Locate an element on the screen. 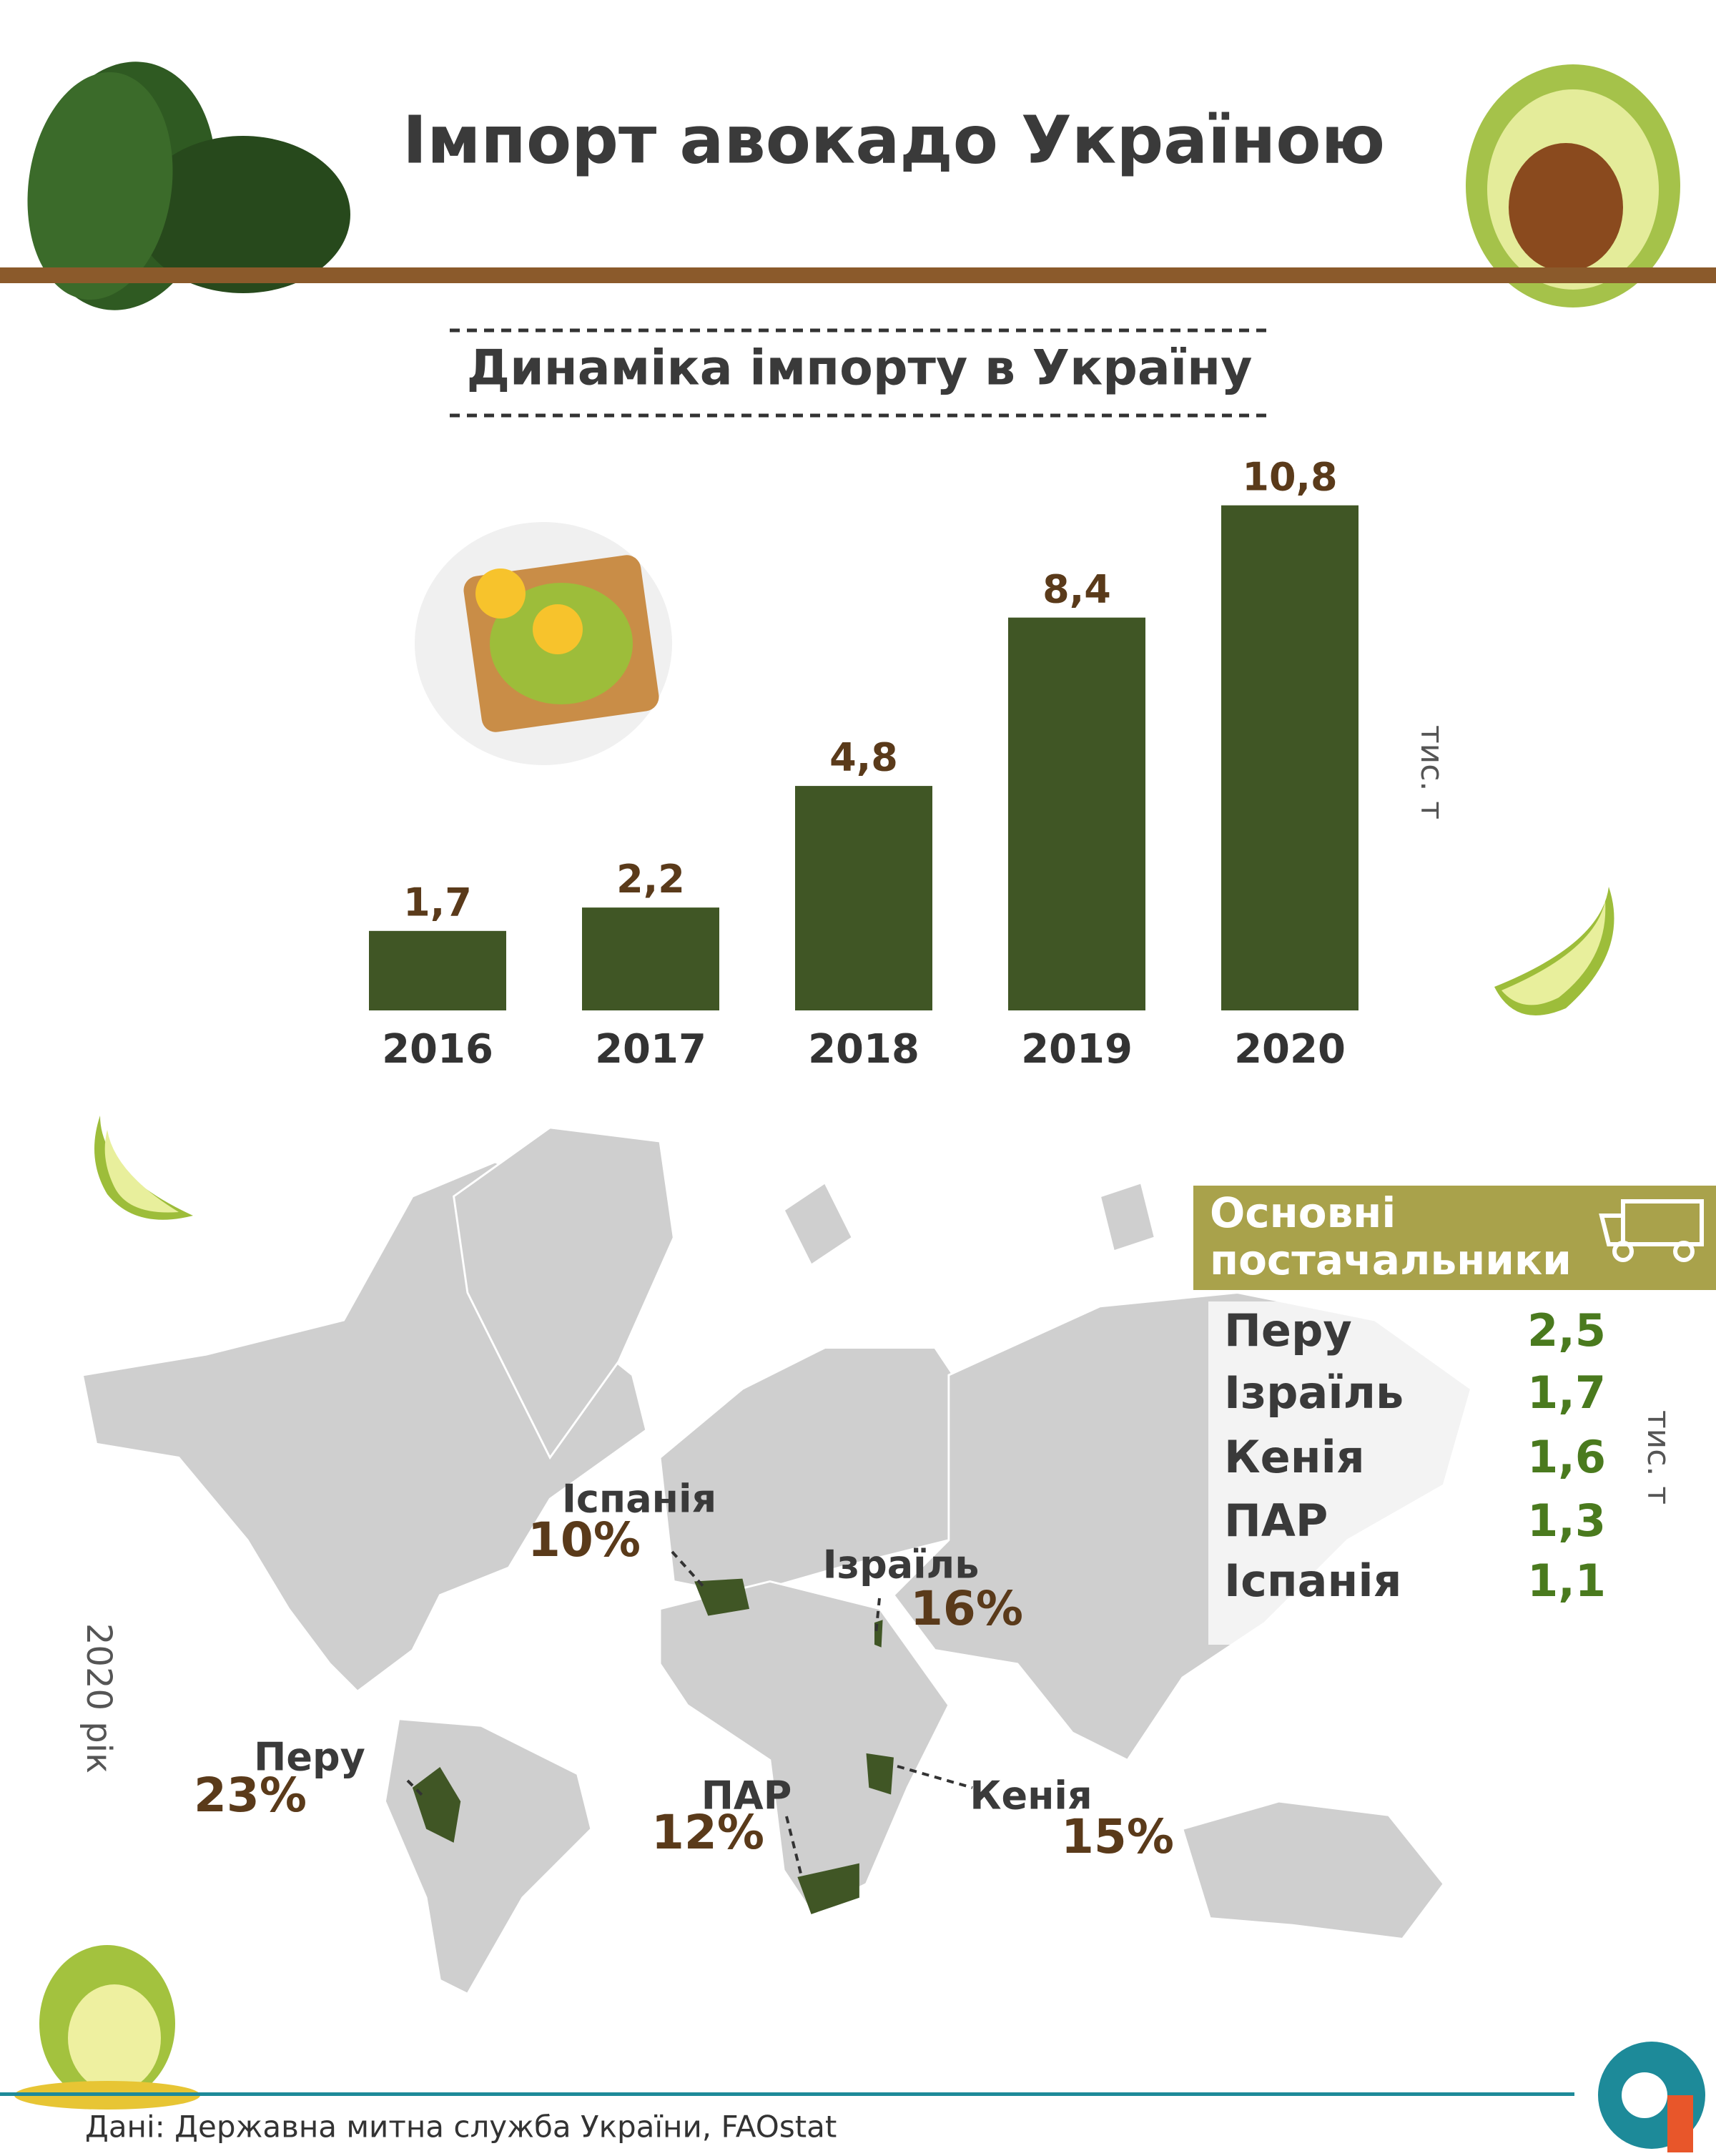 This screenshot has height=2156, width=1716. supplier-country: ПАР is located at coordinates (1276, 1521).